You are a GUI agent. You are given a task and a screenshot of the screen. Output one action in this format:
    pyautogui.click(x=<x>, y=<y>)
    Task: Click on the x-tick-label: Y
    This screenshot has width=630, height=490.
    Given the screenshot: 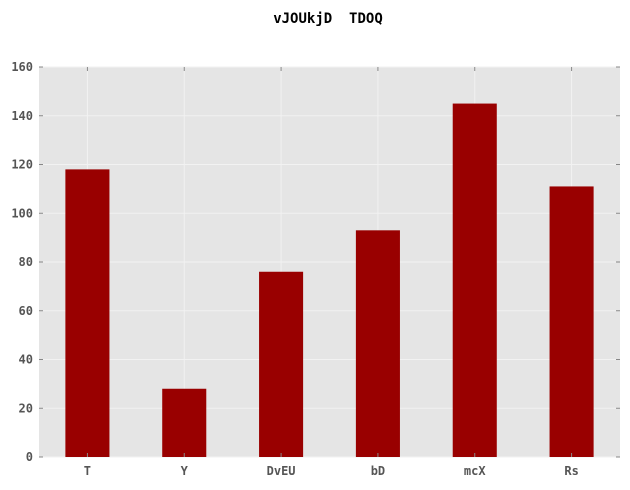 What is the action you would take?
    pyautogui.click(x=185, y=471)
    